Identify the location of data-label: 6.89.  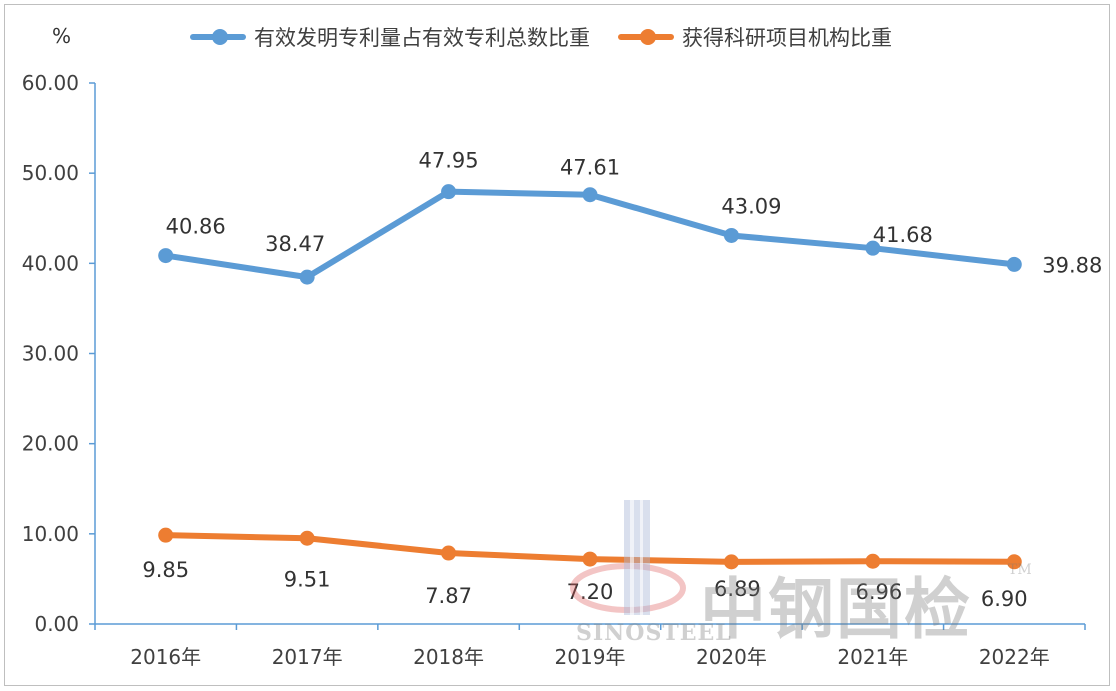
(737, 589).